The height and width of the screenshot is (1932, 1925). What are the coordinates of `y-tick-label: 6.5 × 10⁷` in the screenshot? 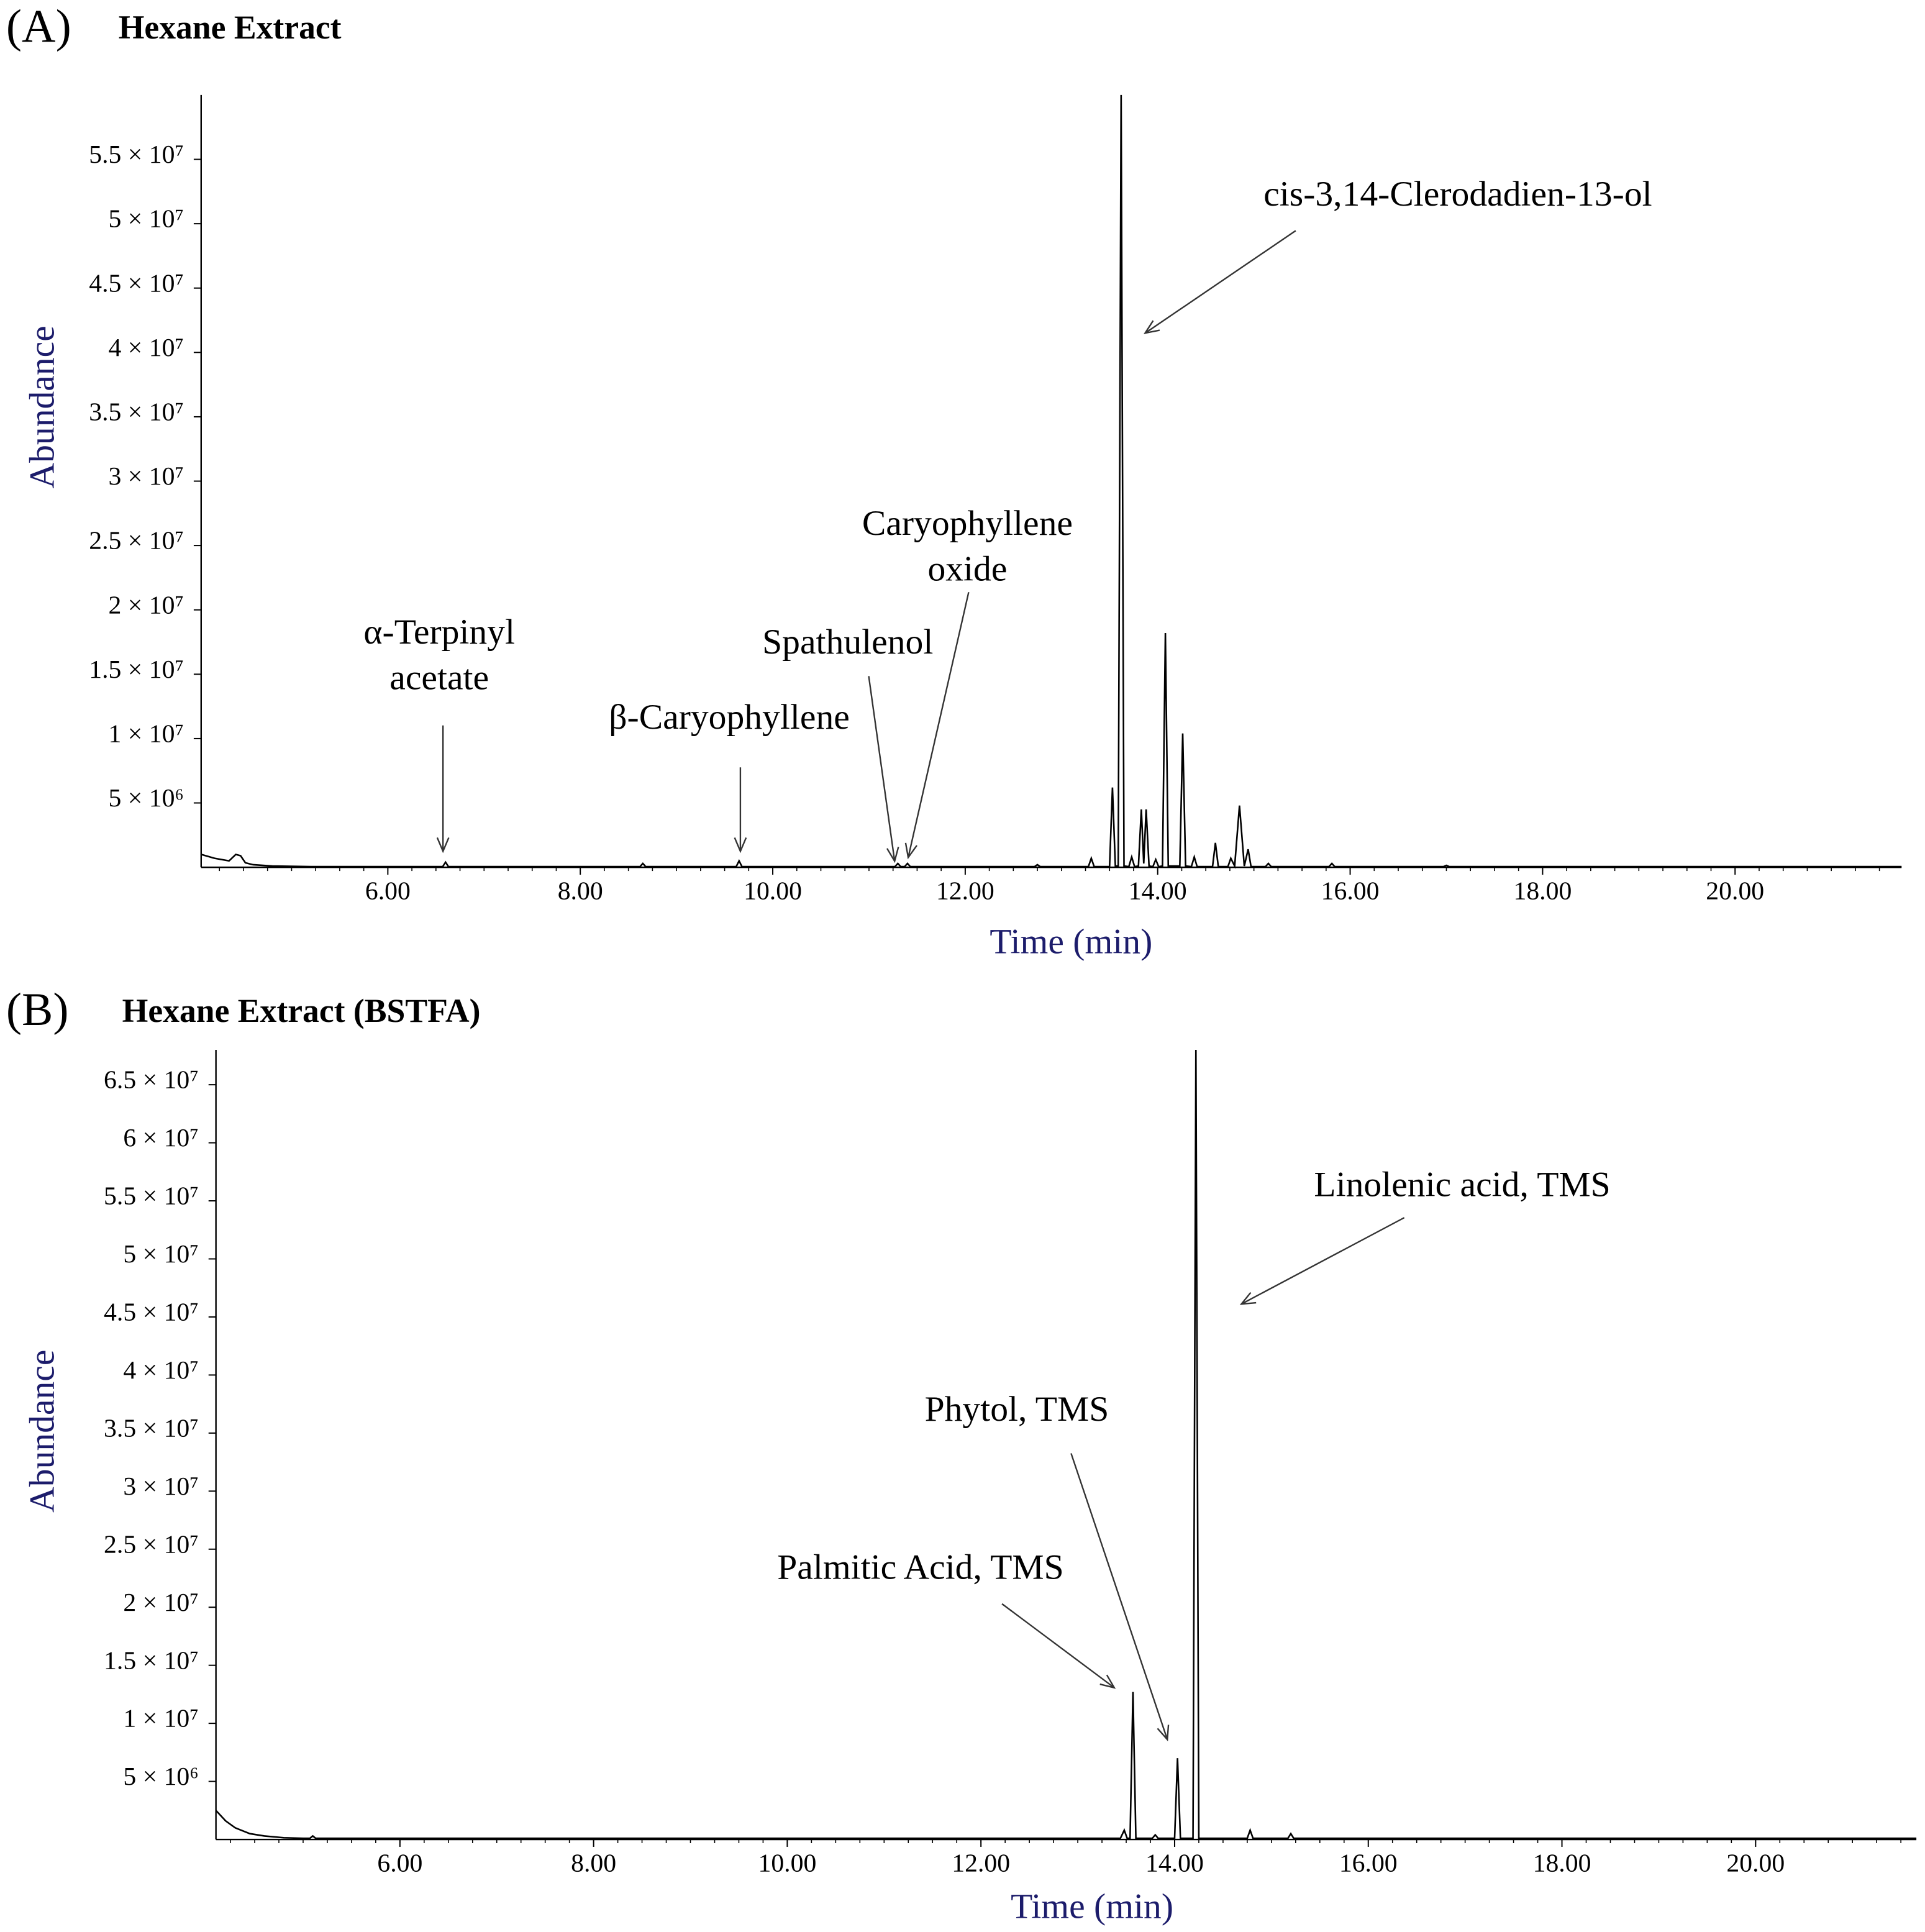 It's located at (151, 1080).